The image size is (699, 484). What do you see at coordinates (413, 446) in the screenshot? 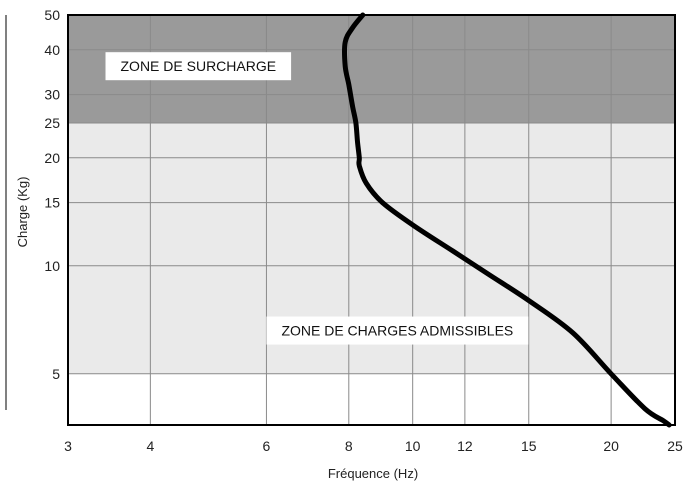
I see `x-tick-label: 10` at bounding box center [413, 446].